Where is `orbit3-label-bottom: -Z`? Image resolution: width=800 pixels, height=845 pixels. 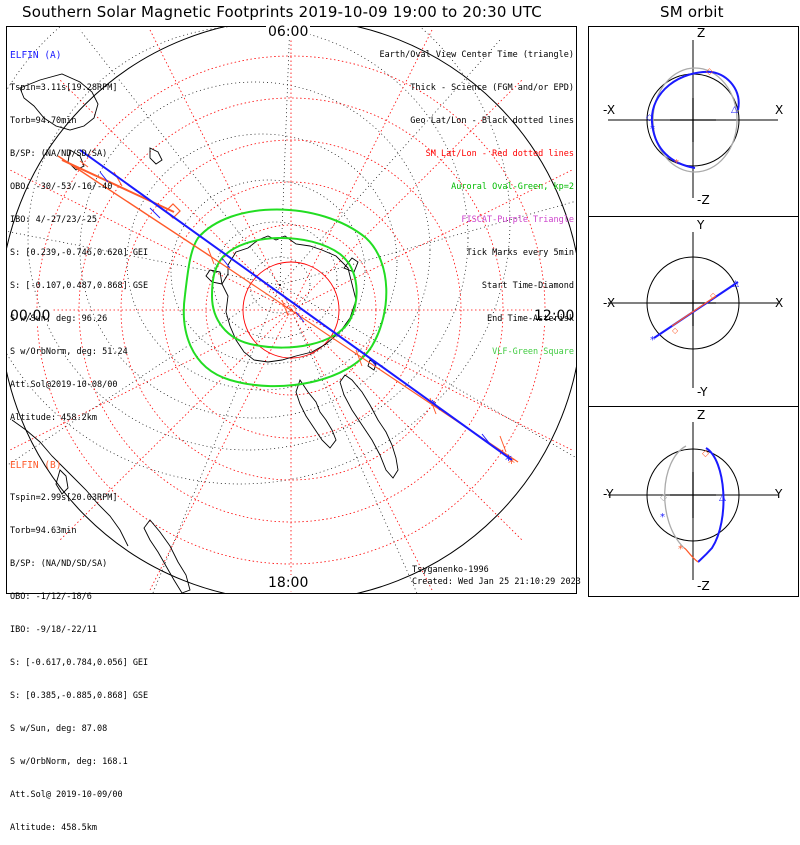 orbit3-label-bottom: -Z is located at coordinates (703, 586).